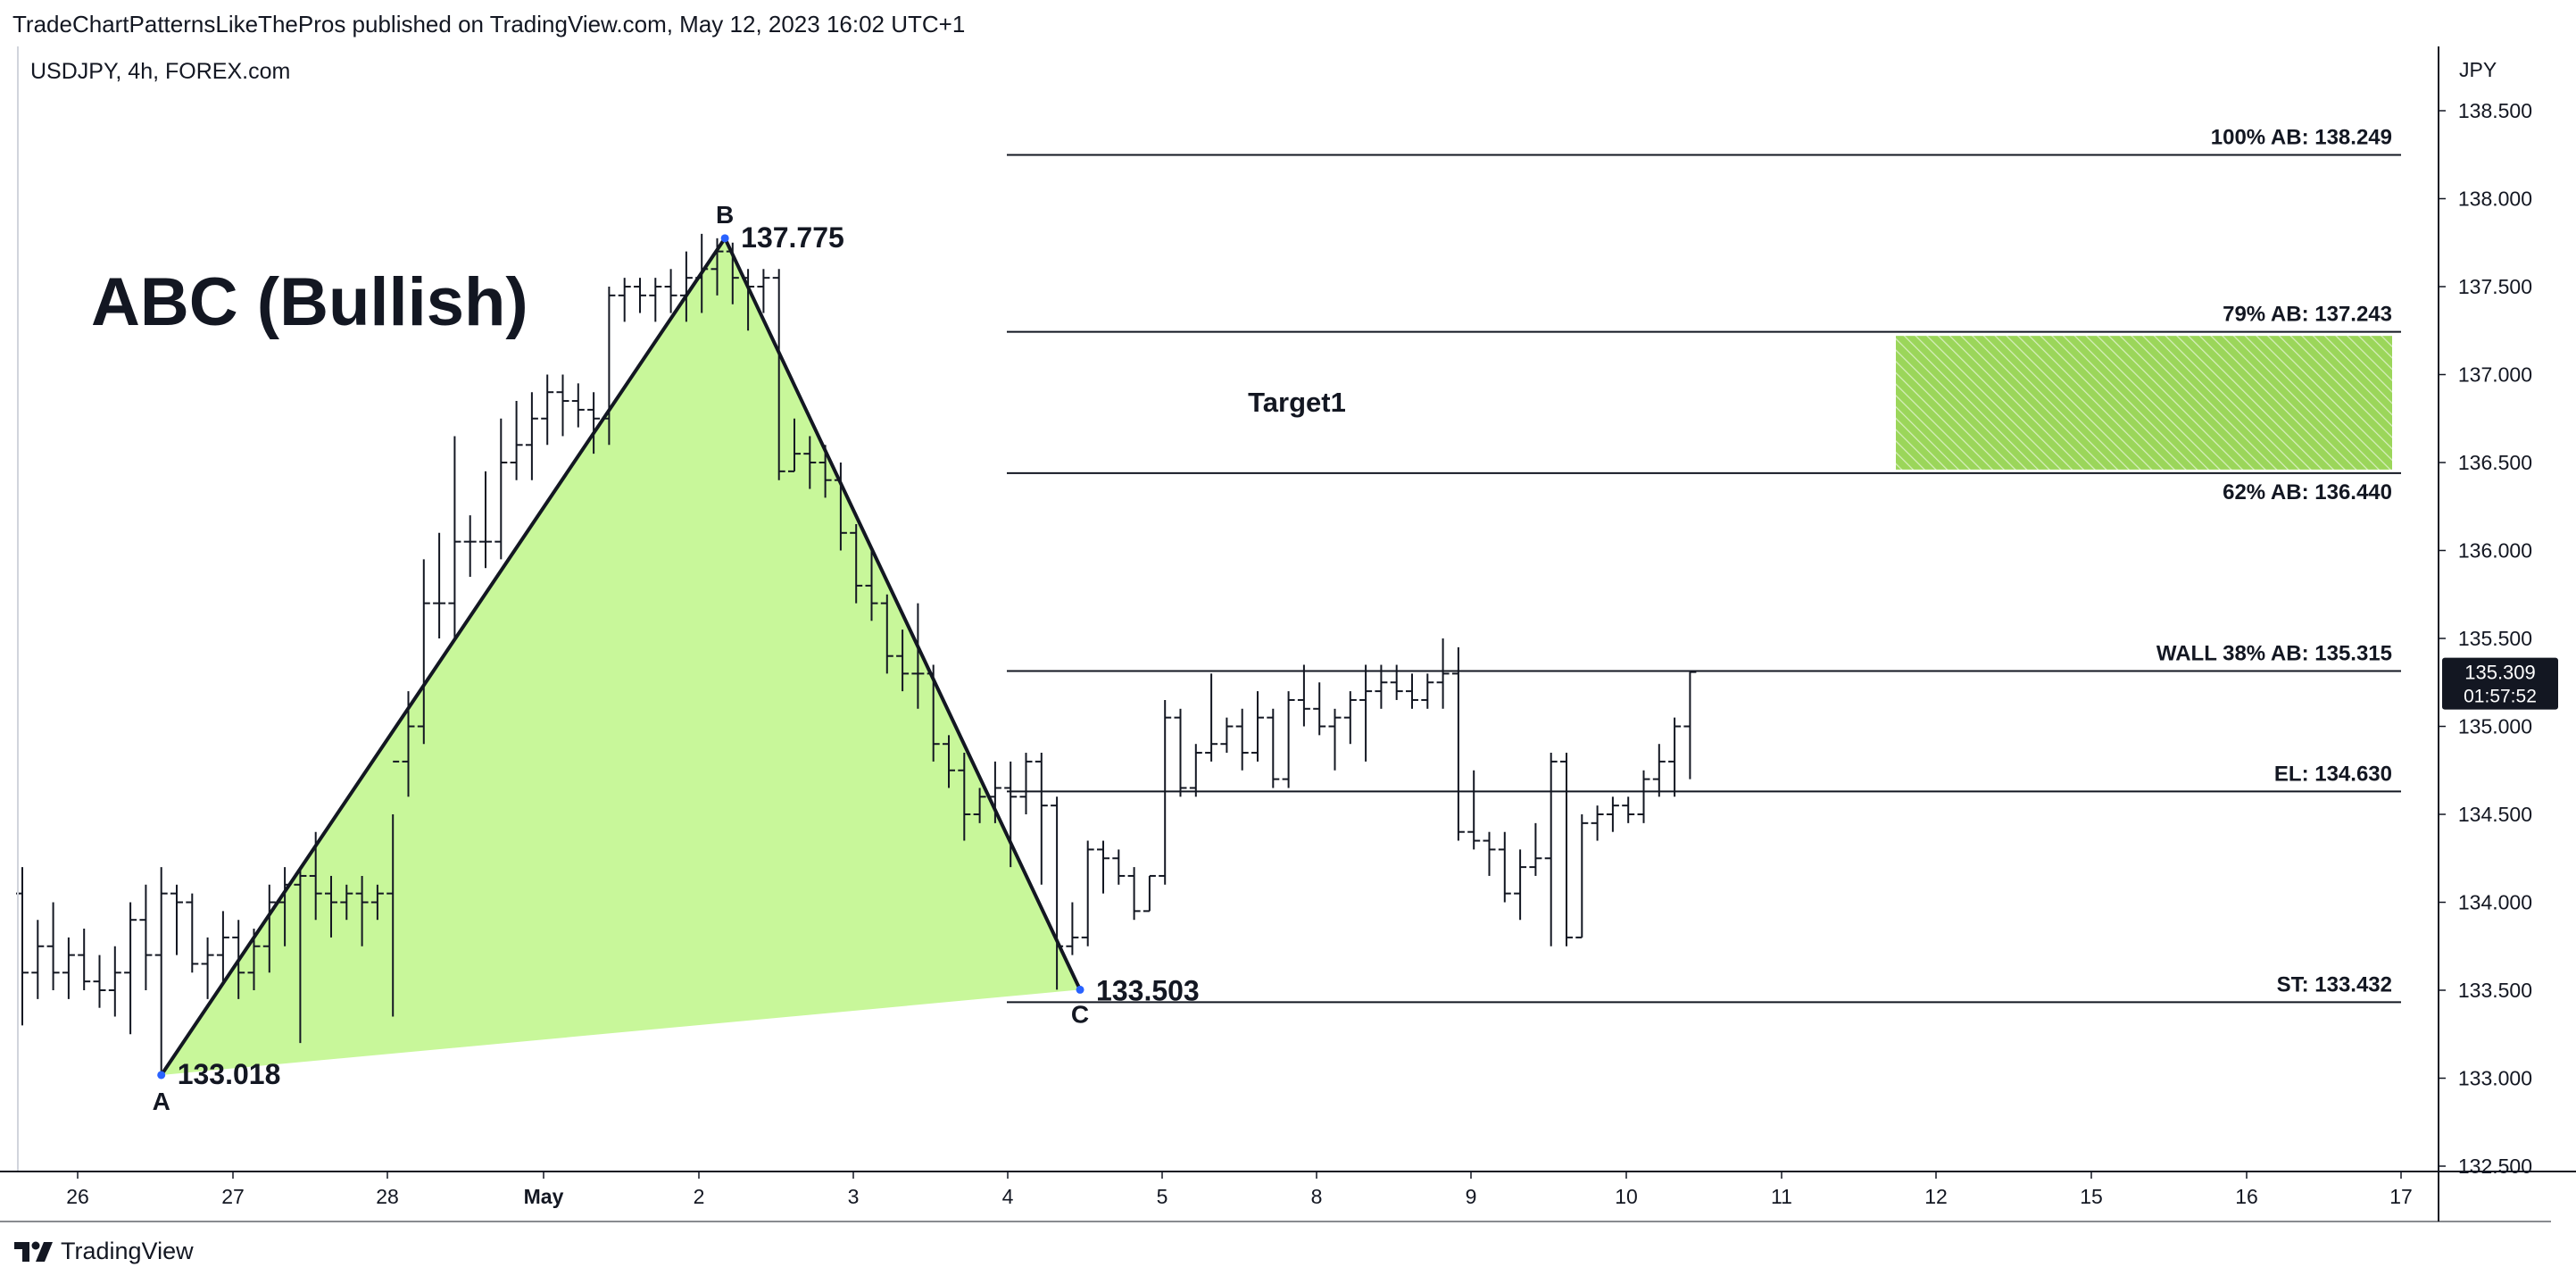 The width and height of the screenshot is (2576, 1284). I want to click on last-price-countdown: 01:57:52, so click(2500, 697).